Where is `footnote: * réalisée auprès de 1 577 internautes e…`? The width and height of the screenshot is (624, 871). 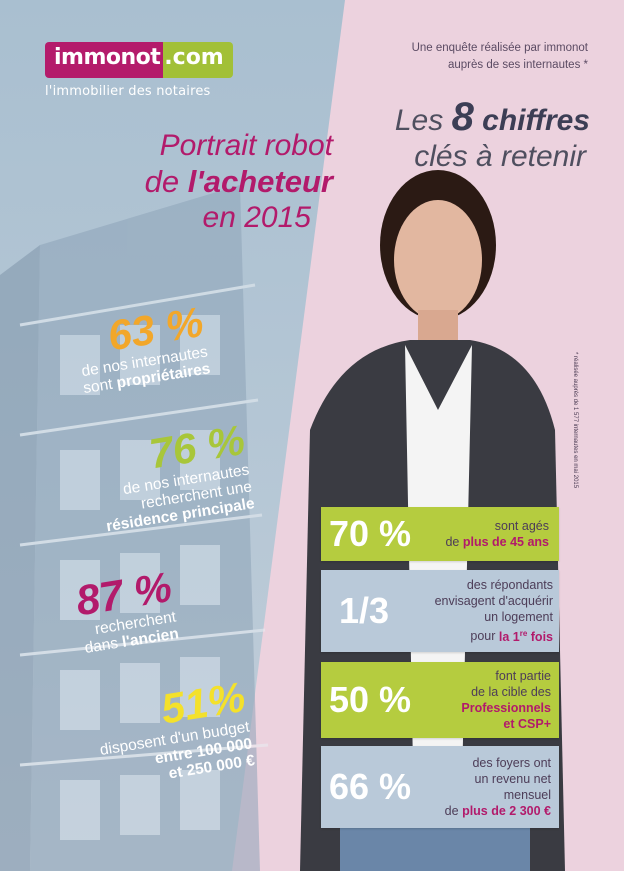
footnote: * réalisée auprès de 1 577 internautes e… is located at coordinates (573, 437).